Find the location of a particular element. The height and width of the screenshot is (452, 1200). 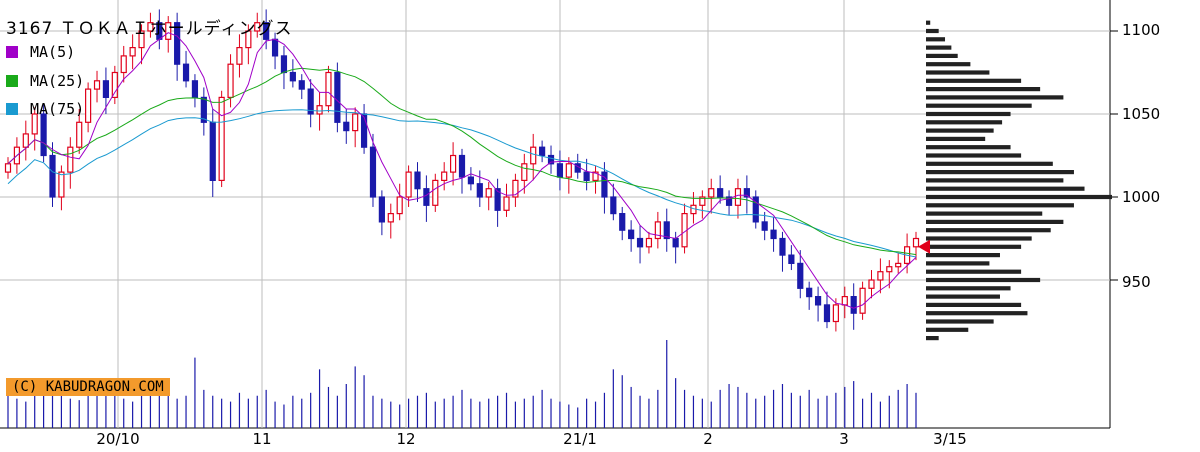

x-tick-label: 3/15 is located at coordinates (950, 439).